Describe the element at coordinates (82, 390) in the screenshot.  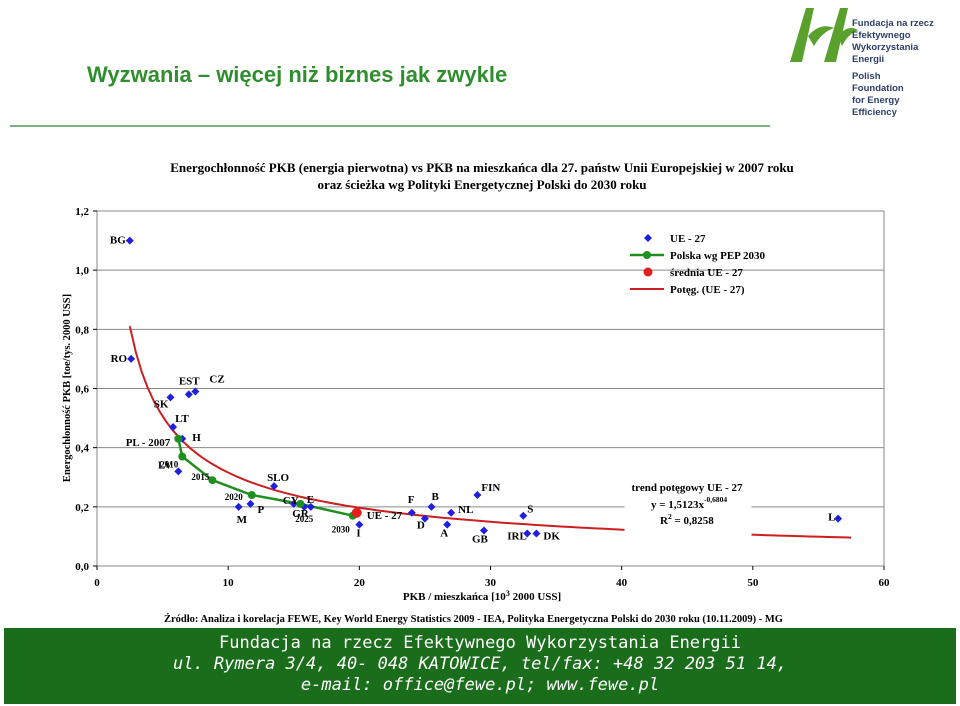
I see `y-tick-label: 0,6` at that location.